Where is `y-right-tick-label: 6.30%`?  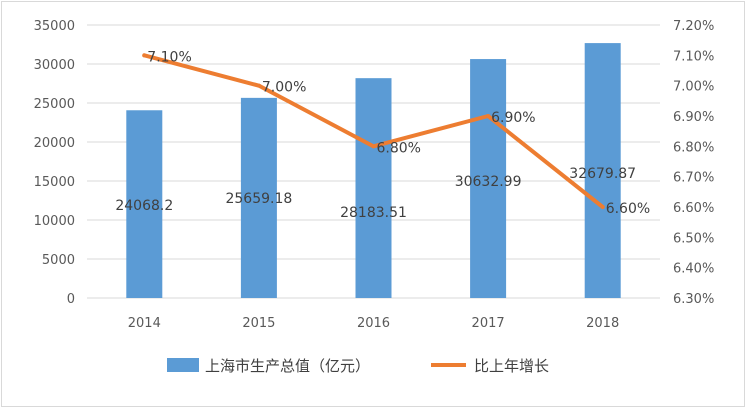 y-right-tick-label: 6.30% is located at coordinates (693, 299).